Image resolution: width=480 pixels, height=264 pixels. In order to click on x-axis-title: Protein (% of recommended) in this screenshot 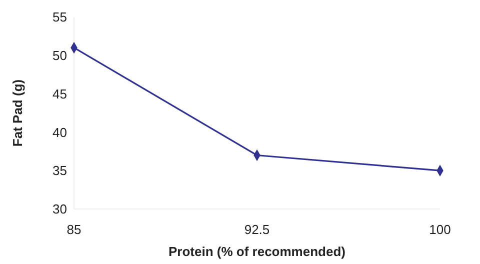, I will do `click(257, 251)`.